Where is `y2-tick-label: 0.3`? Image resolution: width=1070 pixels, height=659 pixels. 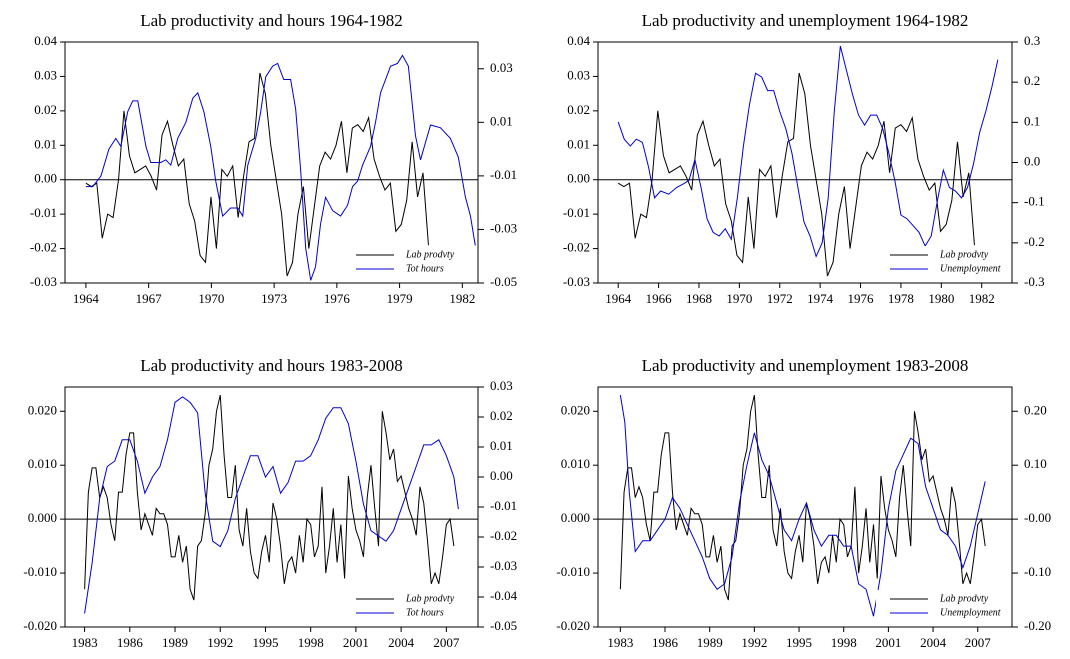
y2-tick-label: 0.3 is located at coordinates (1032, 40).